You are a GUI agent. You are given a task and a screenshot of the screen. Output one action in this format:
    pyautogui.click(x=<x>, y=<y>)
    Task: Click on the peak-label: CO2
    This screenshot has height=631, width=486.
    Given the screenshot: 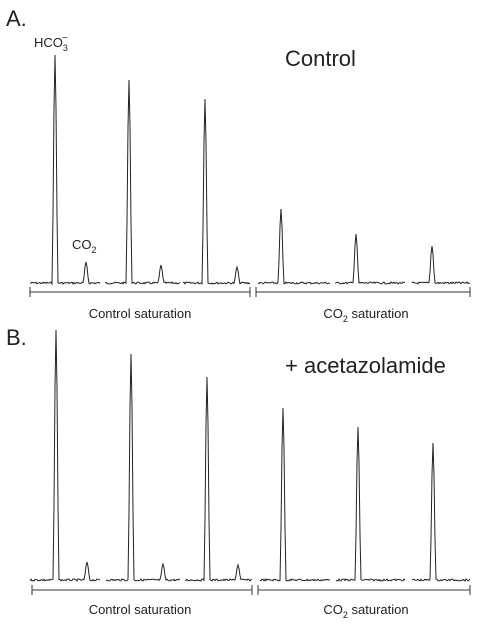 What is the action you would take?
    pyautogui.click(x=84, y=246)
    